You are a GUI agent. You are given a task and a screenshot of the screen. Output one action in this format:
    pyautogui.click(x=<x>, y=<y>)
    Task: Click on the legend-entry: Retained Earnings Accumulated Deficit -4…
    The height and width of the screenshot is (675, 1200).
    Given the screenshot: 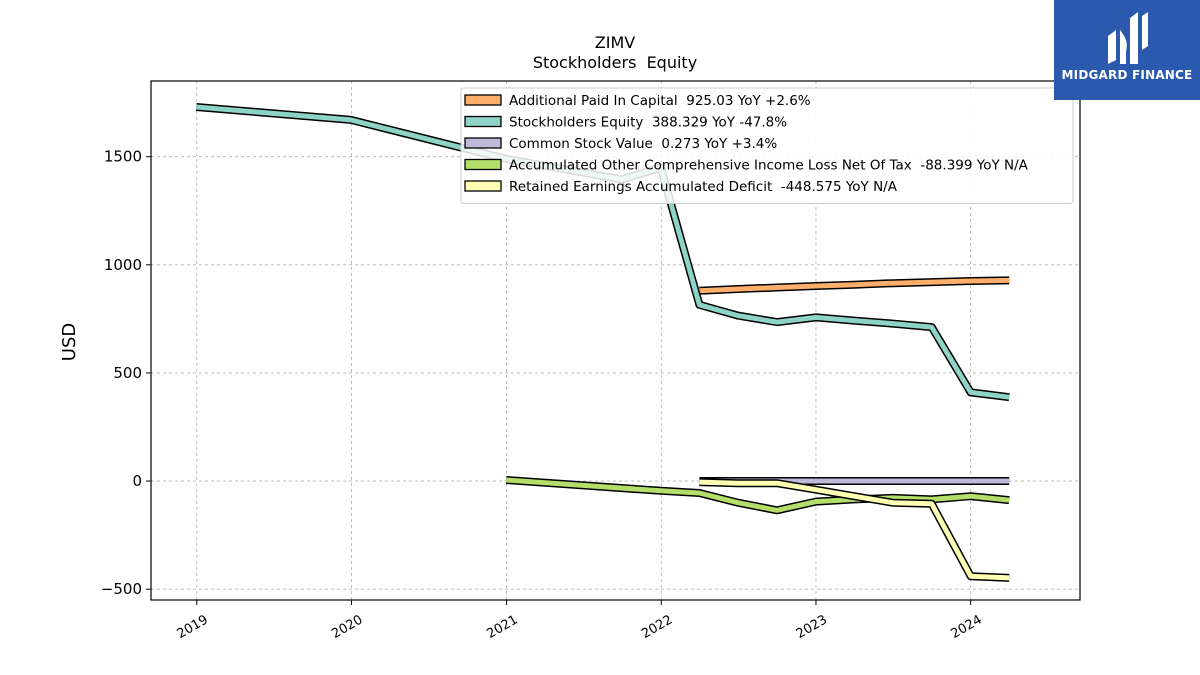 What is the action you would take?
    pyautogui.click(x=681, y=187)
    